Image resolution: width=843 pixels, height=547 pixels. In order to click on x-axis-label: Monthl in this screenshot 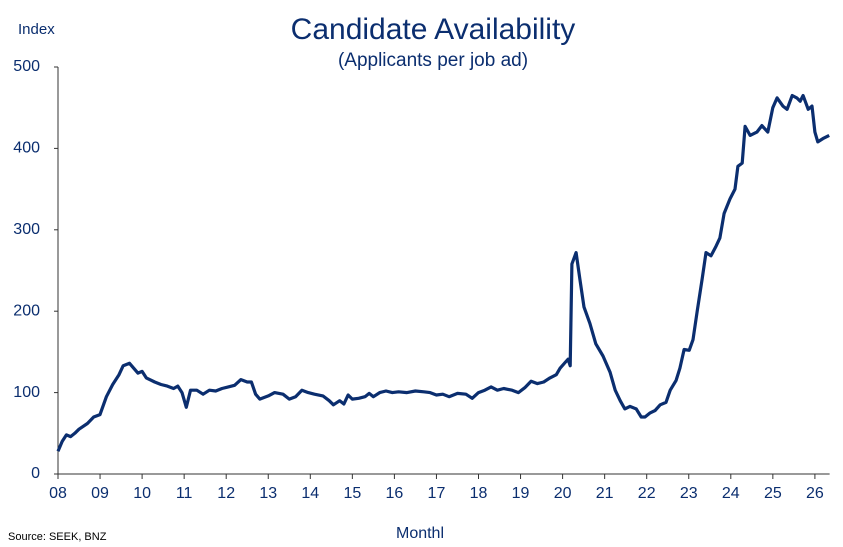, I will do `click(420, 533)`.